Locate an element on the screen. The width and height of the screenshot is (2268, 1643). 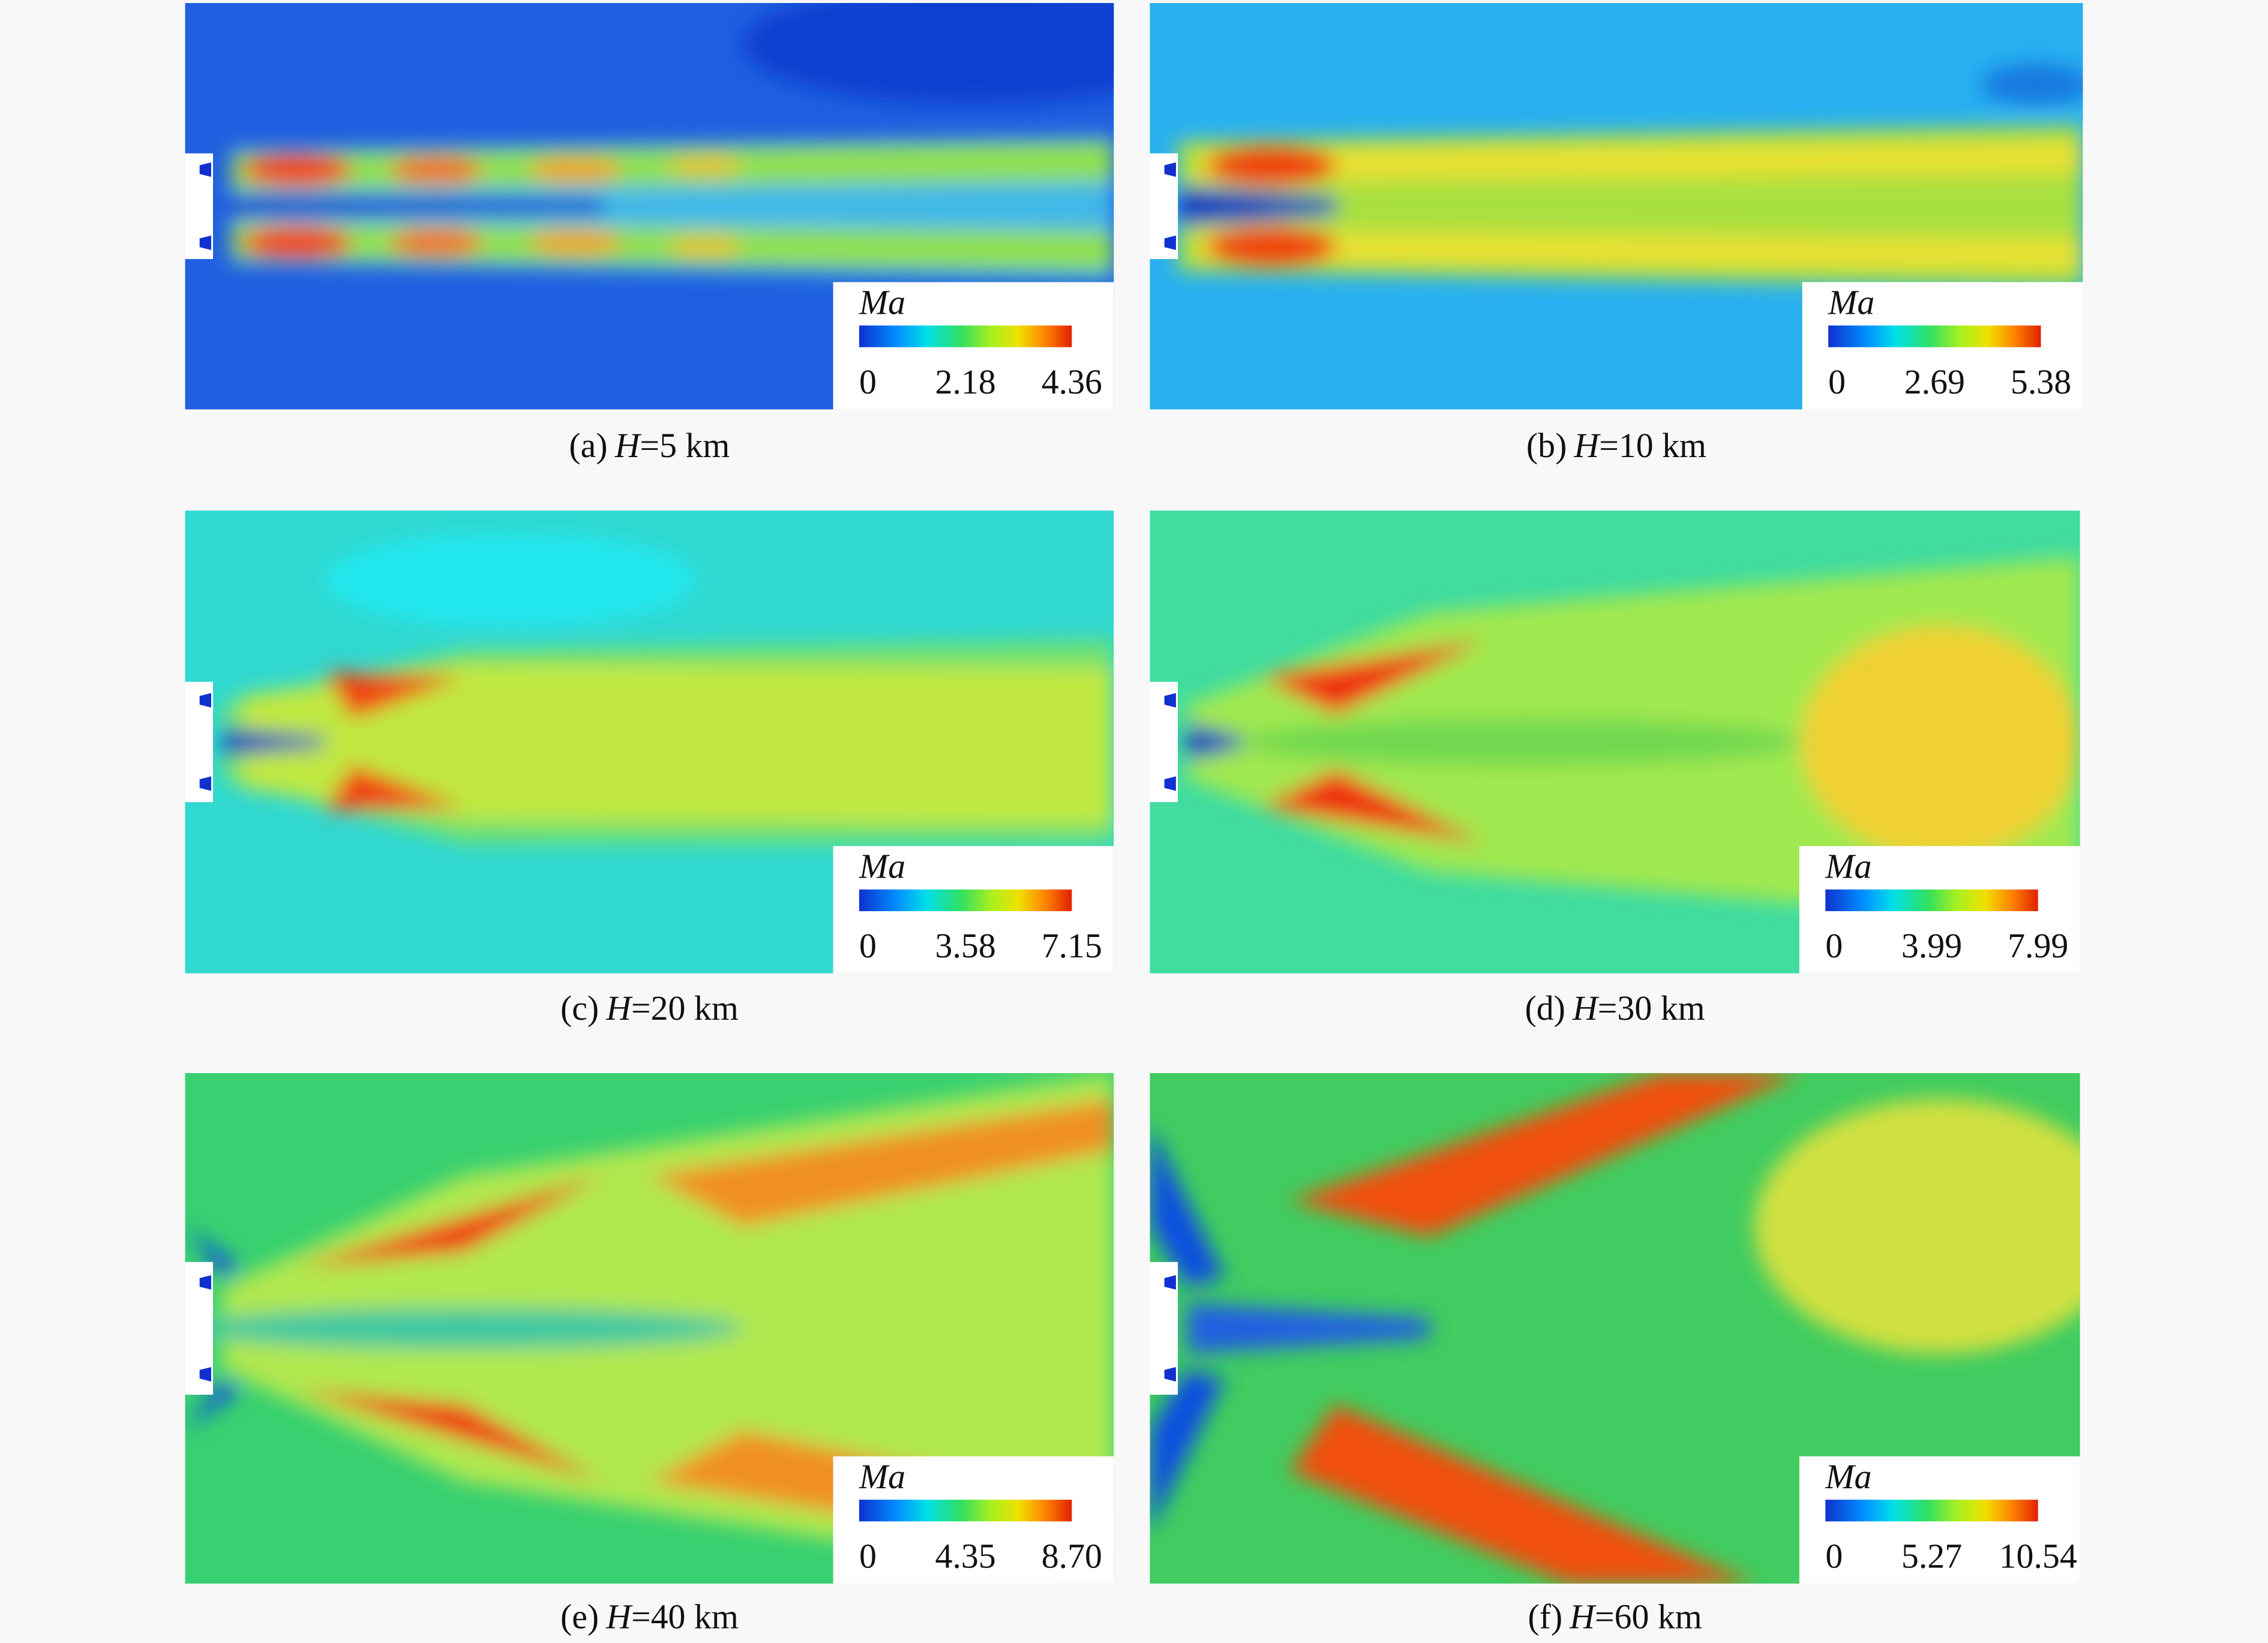
panel: Ma 0 5.27 10.54 (f) H=60 km is located at coordinates (1615, 1354).